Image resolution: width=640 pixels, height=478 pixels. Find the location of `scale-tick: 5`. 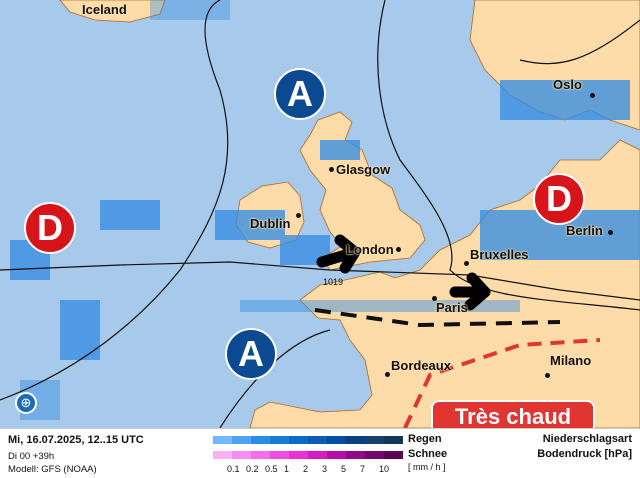

scale-tick: 5 is located at coordinates (344, 469).